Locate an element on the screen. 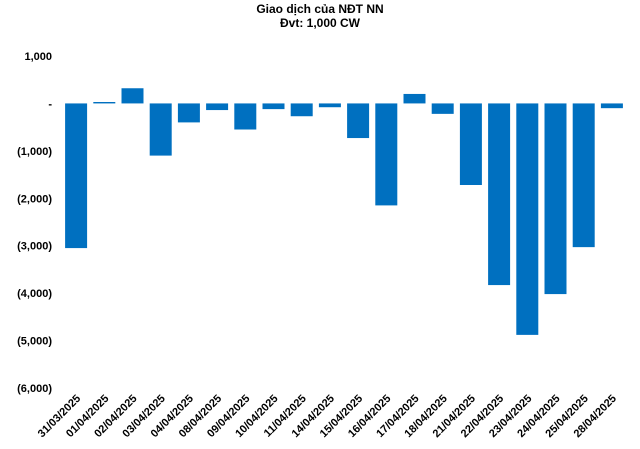  y-tick-label: (3,000) is located at coordinates (34, 247).